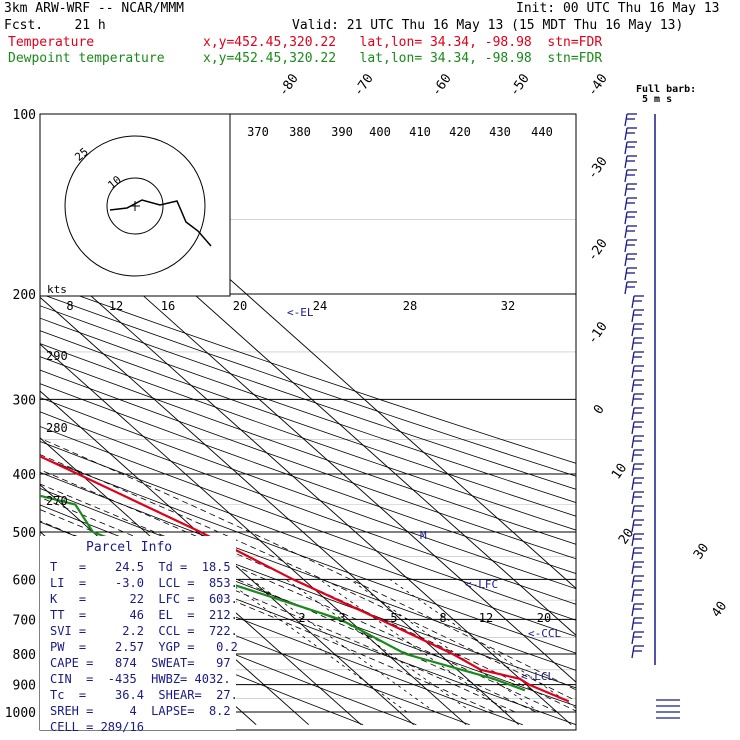  Describe the element at coordinates (598, 333) in the screenshot. I see `isotherm-label--10: -10` at that location.